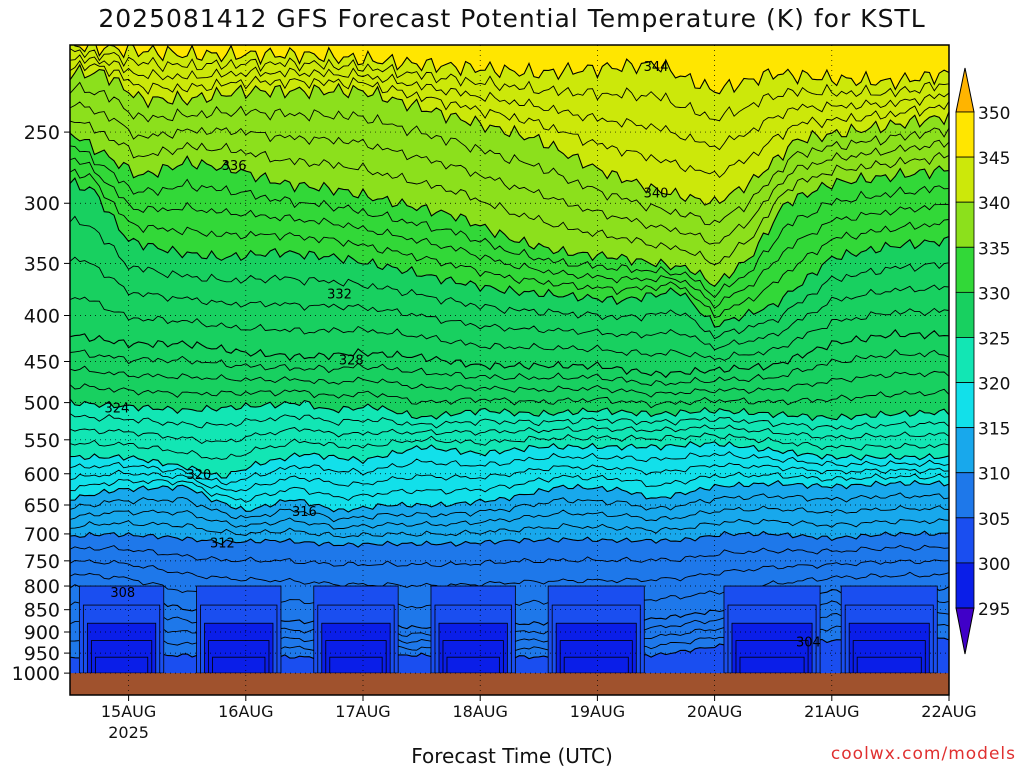 This screenshot has width=1024, height=768. Describe the element at coordinates (994, 339) in the screenshot. I see `colorbar-label-325: 325` at that location.